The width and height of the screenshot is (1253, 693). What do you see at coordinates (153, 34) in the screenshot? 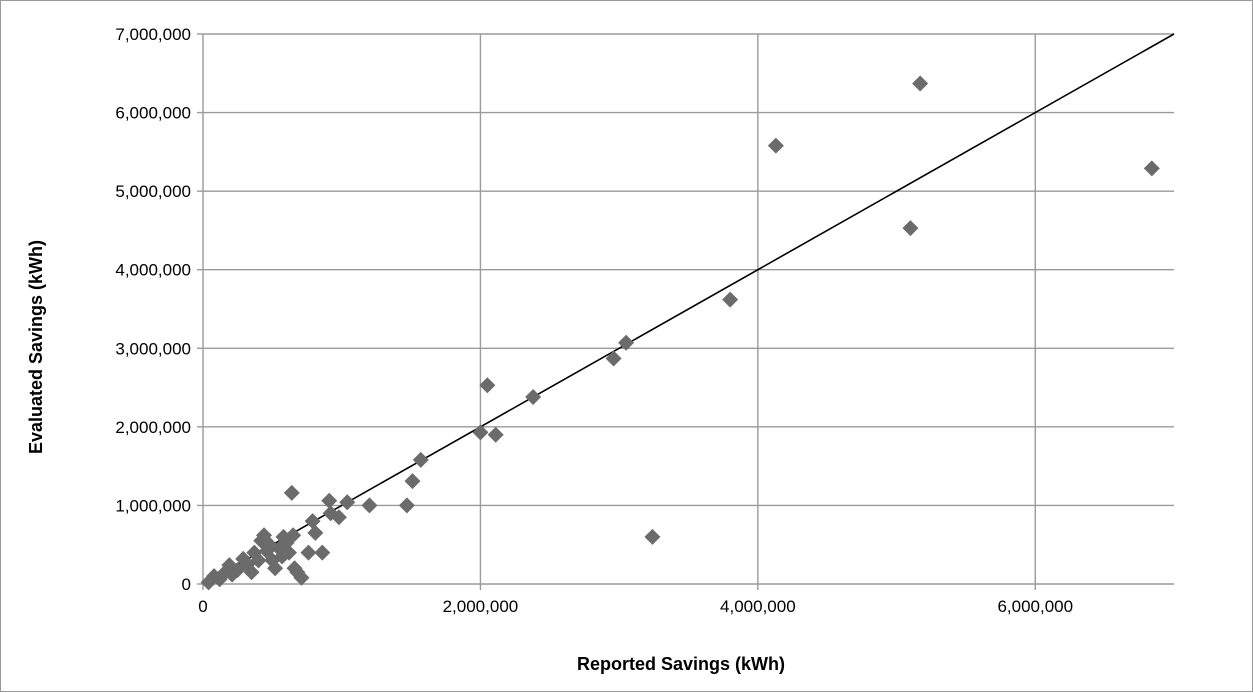
I see `y-tick-label: 7,000,000` at bounding box center [153, 34].